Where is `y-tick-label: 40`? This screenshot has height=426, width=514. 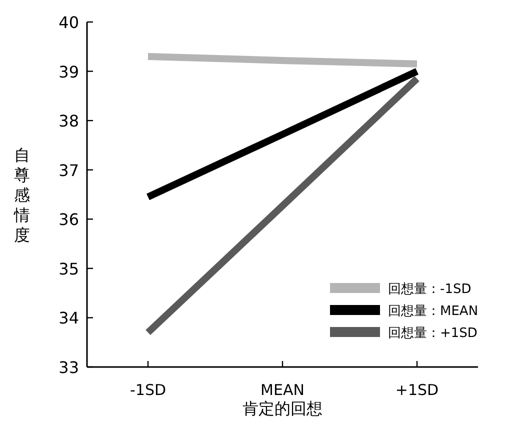
y-tick-label: 40 is located at coordinates (68, 22).